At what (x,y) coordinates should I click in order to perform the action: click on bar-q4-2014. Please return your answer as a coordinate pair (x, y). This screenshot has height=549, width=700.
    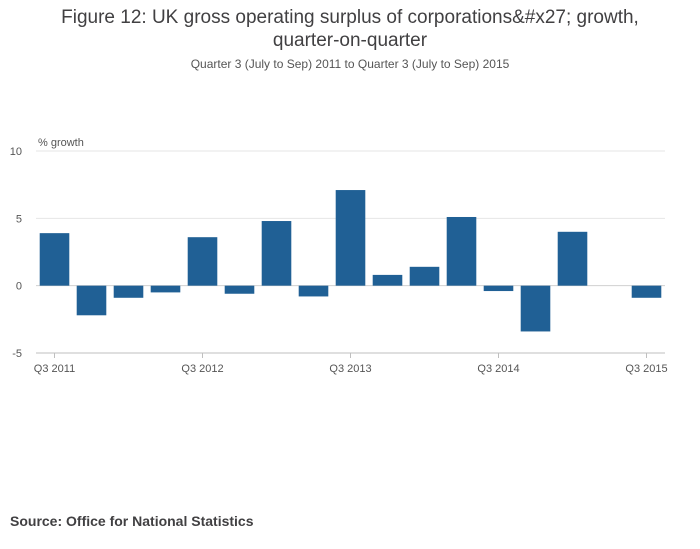
    Looking at the image, I should click on (535, 308).